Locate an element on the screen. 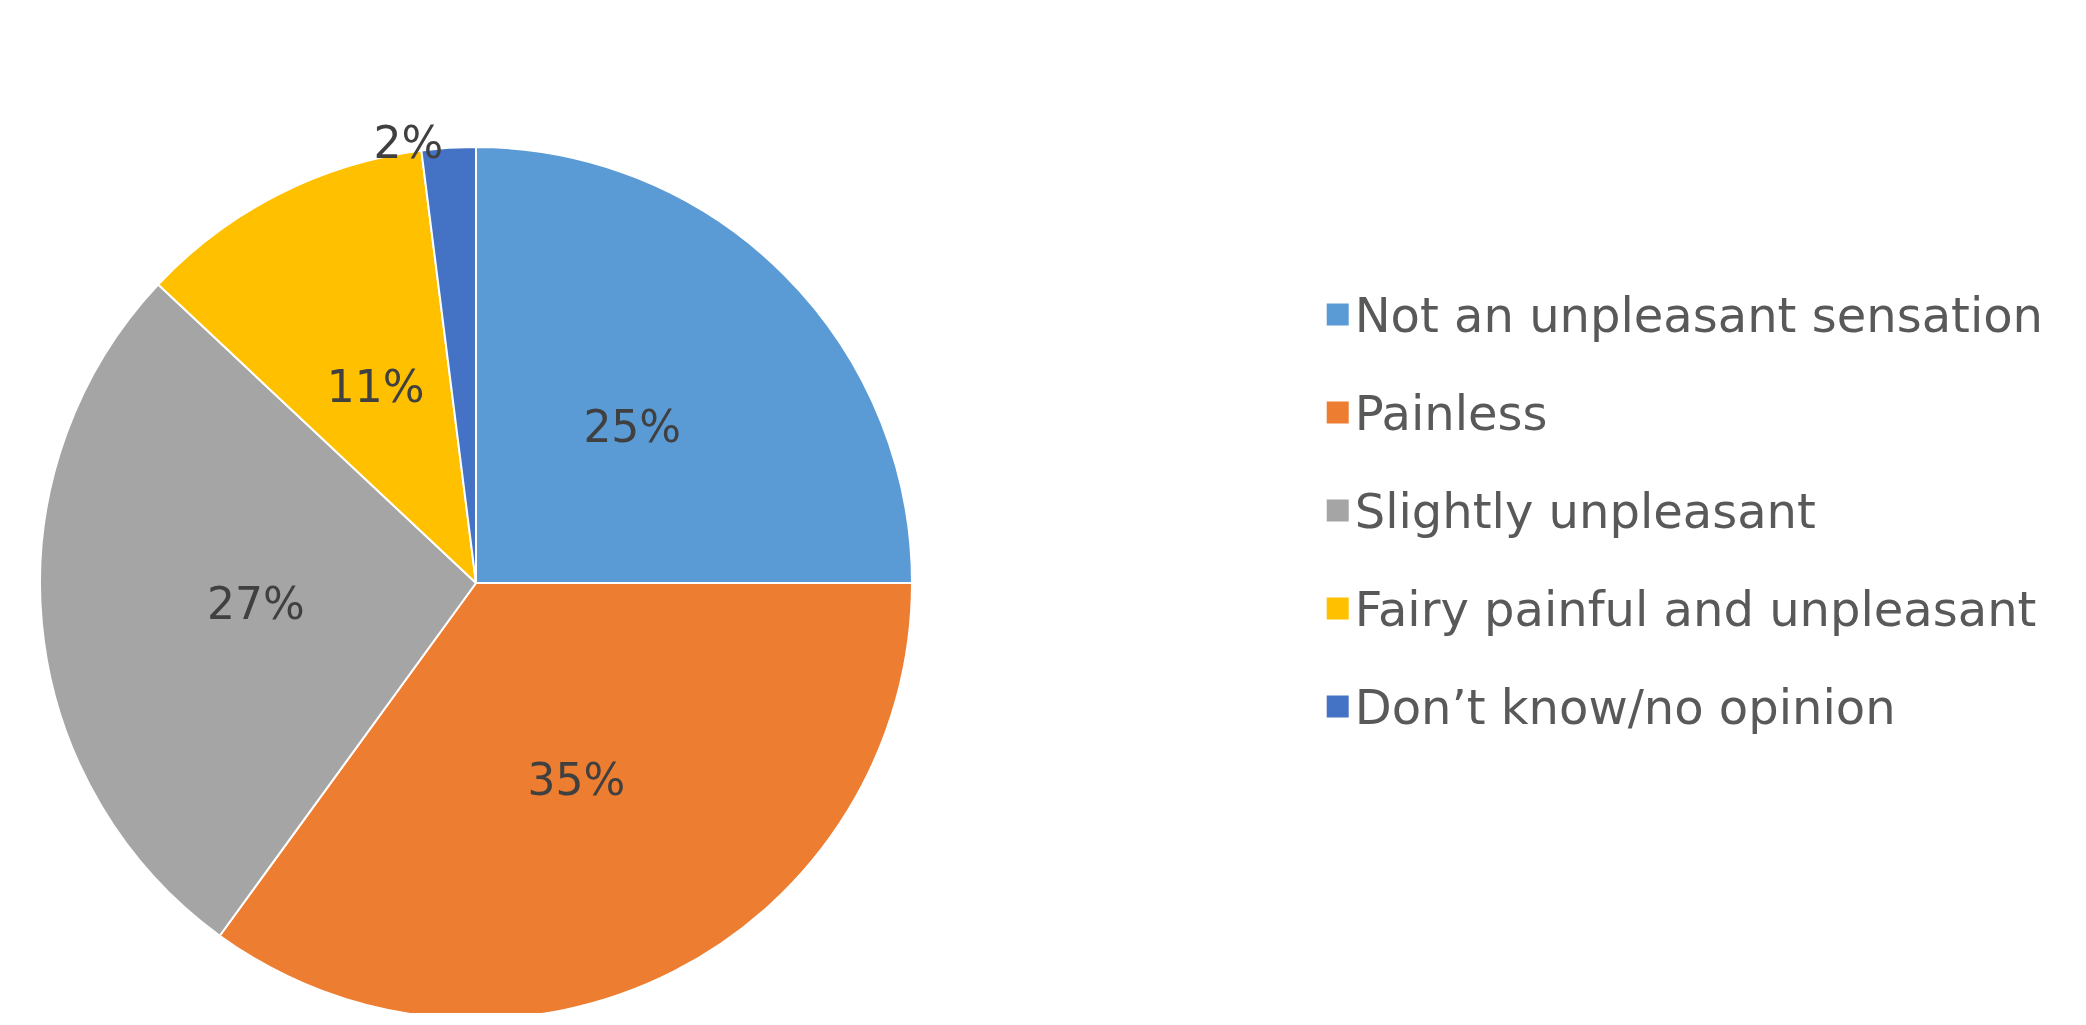  legend-label: Don’t know/no opinion is located at coordinates (1625, 706).